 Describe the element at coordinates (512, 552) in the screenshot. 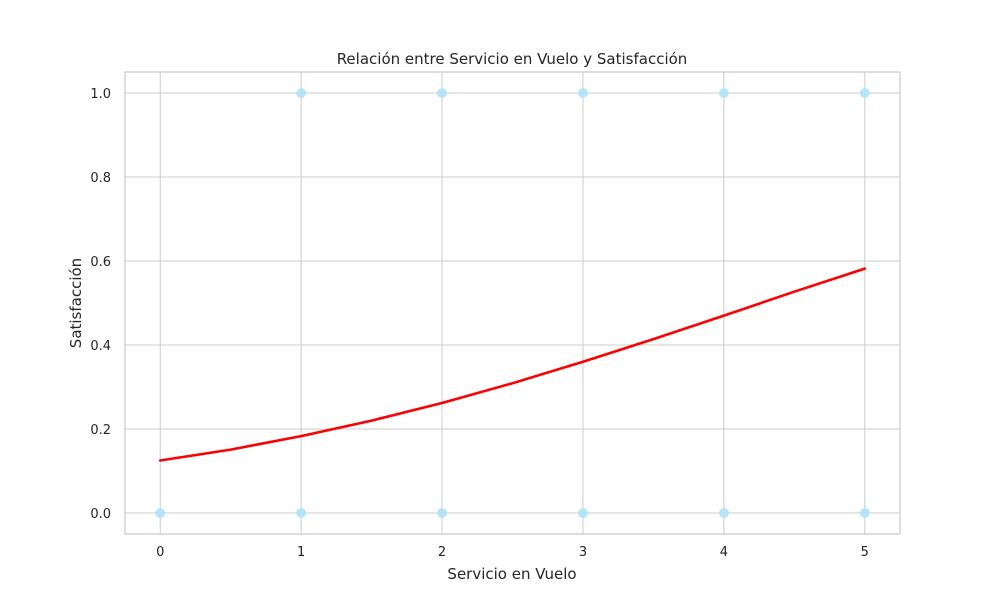

I see `x-tick-labels: 0 1 2 3 4 5` at that location.